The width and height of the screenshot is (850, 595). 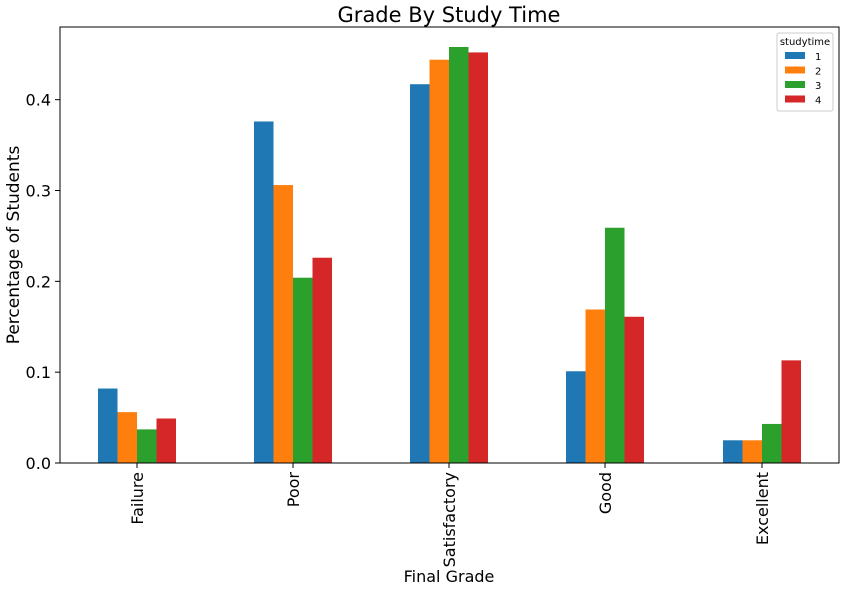 I want to click on chart-title: Grade By Study Time, so click(x=449, y=15).